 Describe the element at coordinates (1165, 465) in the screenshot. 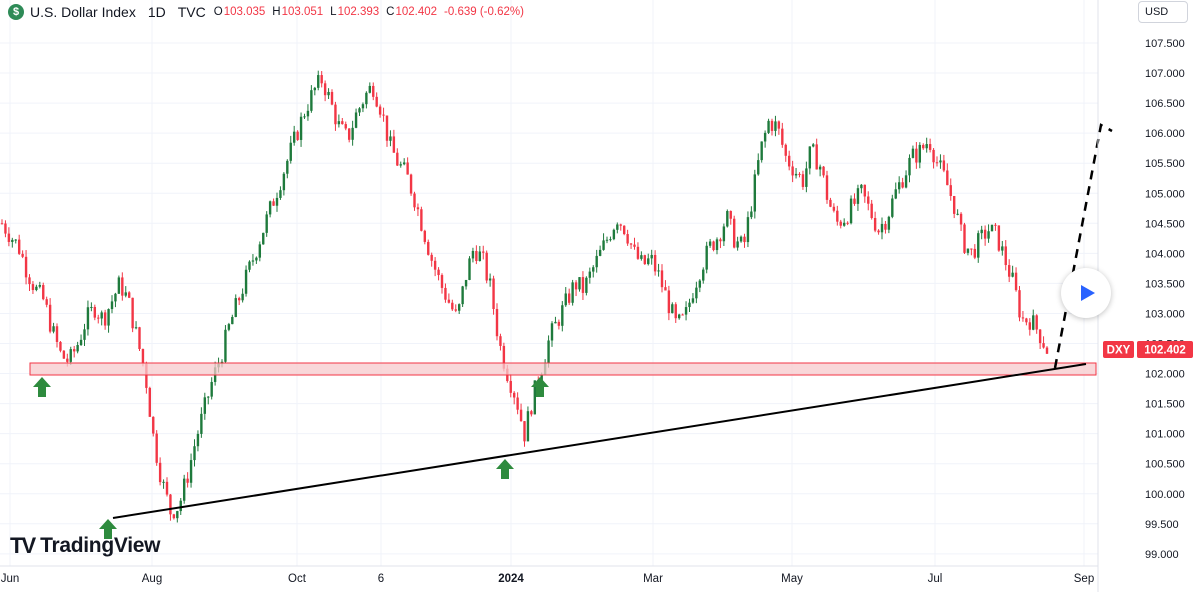

I see `y-tick-label: 100.500` at that location.